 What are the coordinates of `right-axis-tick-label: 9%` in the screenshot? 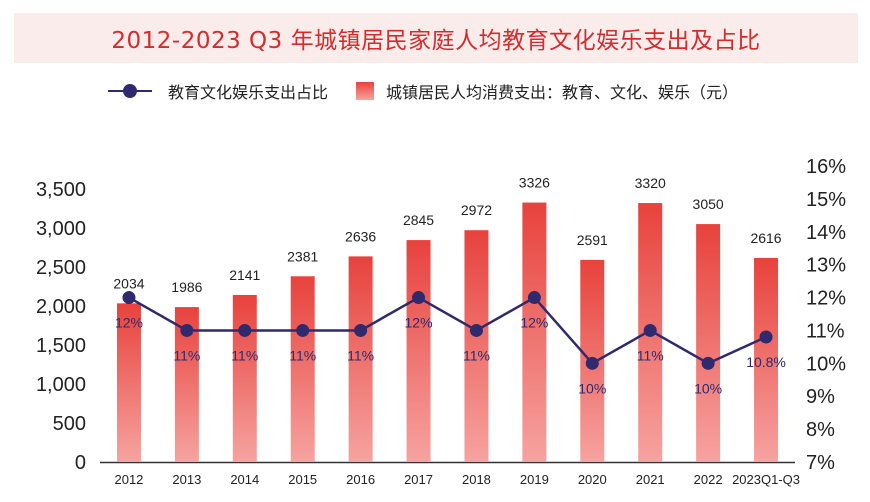 It's located at (820, 397).